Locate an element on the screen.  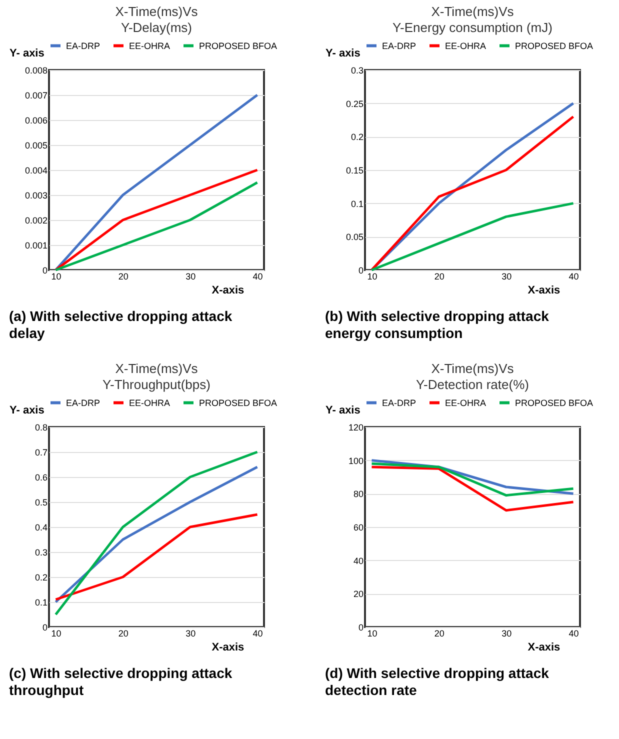
y-tick-label: 0.05 is located at coordinates (355, 237).